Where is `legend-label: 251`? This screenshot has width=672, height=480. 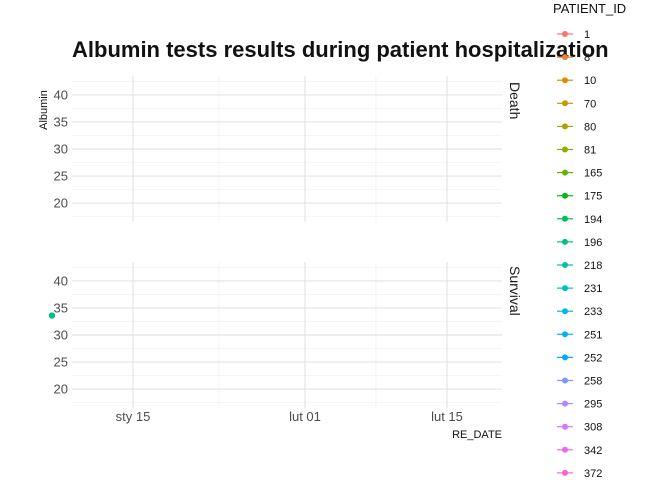 legend-label: 251 is located at coordinates (593, 335).